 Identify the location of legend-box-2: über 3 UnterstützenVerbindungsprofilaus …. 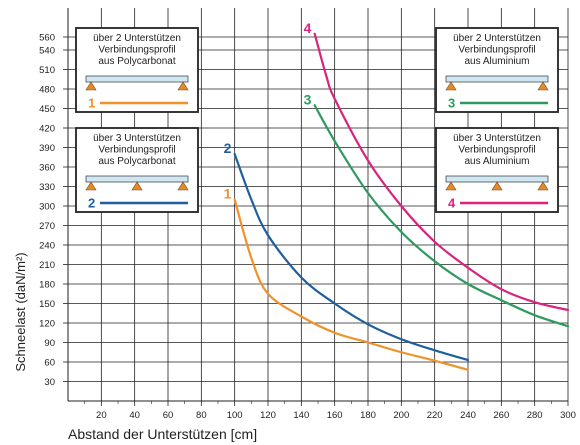
(137, 170).